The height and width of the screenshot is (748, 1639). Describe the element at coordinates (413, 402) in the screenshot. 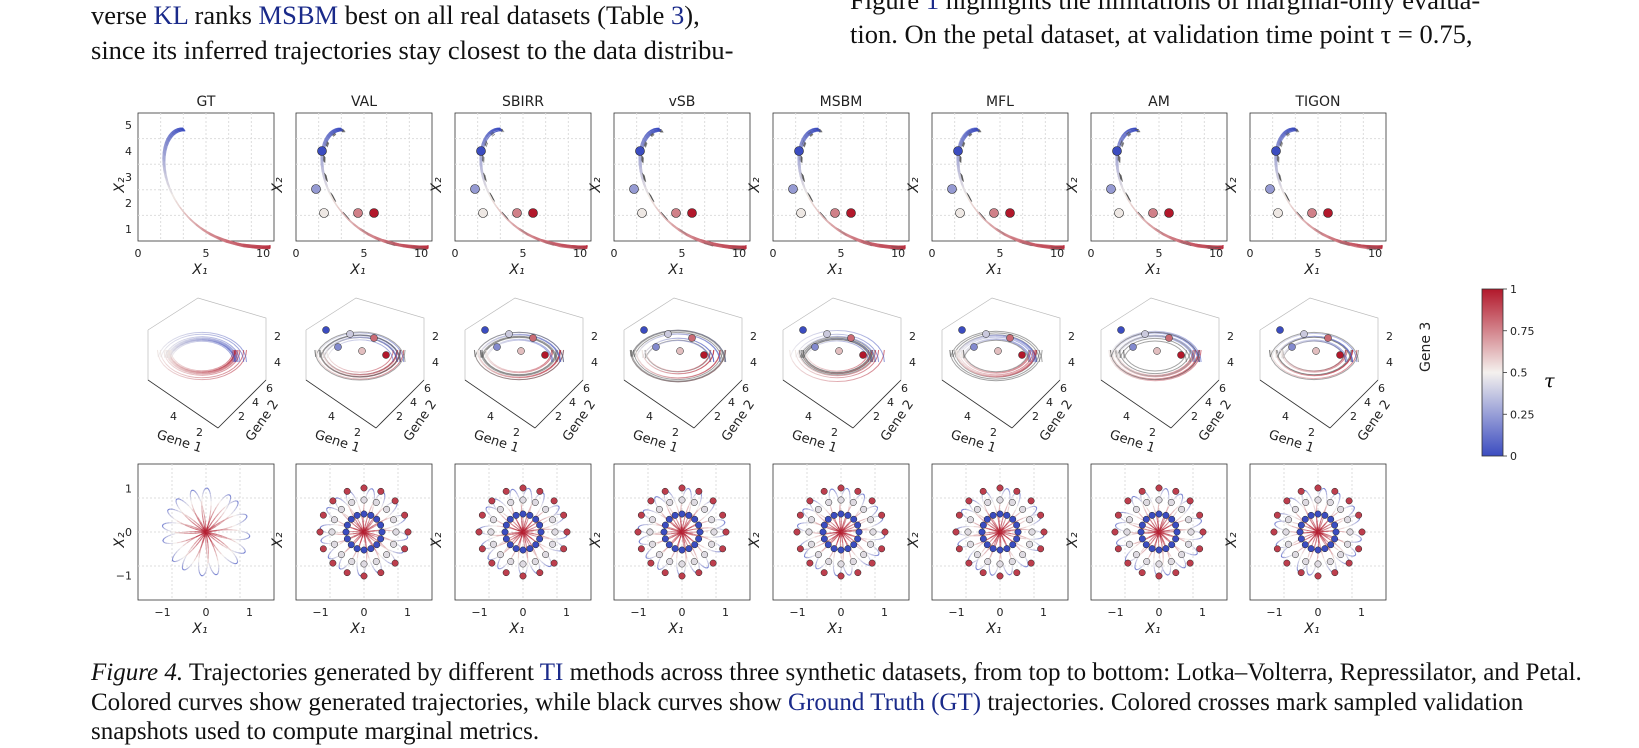

I see `gene-2-tick: 4` at that location.